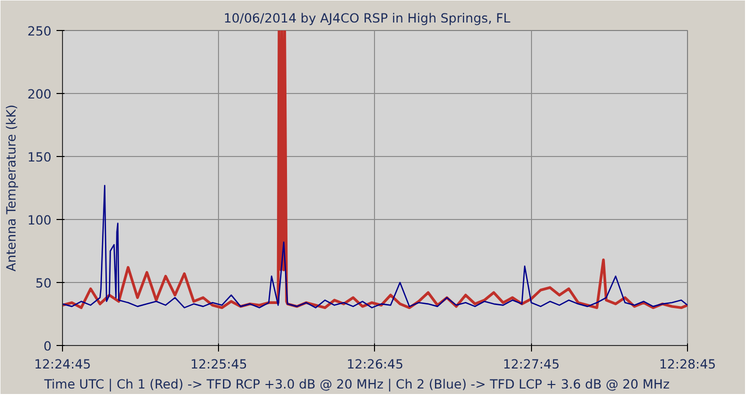 This screenshot has height=396, width=747. What do you see at coordinates (219, 364) in the screenshot?
I see `x-tick-label: 12:25:45` at bounding box center [219, 364].